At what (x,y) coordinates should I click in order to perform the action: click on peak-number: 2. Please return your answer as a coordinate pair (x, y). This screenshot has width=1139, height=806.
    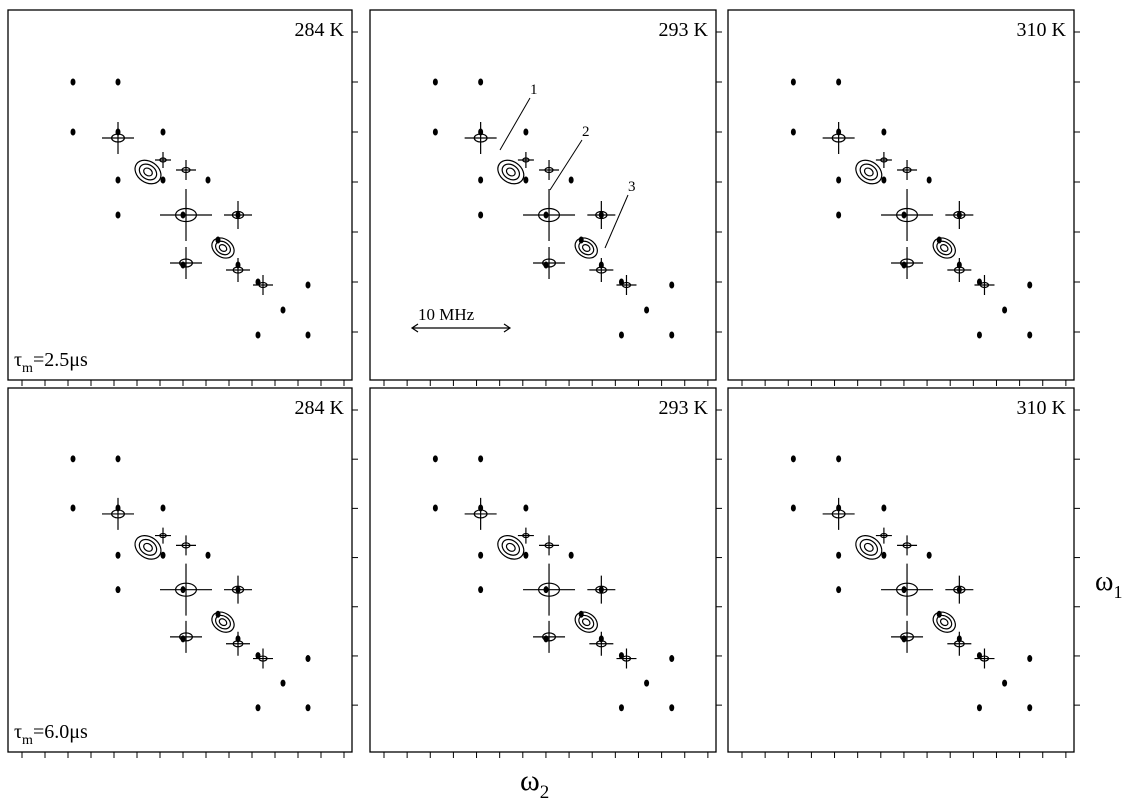
    Looking at the image, I should click on (586, 132).